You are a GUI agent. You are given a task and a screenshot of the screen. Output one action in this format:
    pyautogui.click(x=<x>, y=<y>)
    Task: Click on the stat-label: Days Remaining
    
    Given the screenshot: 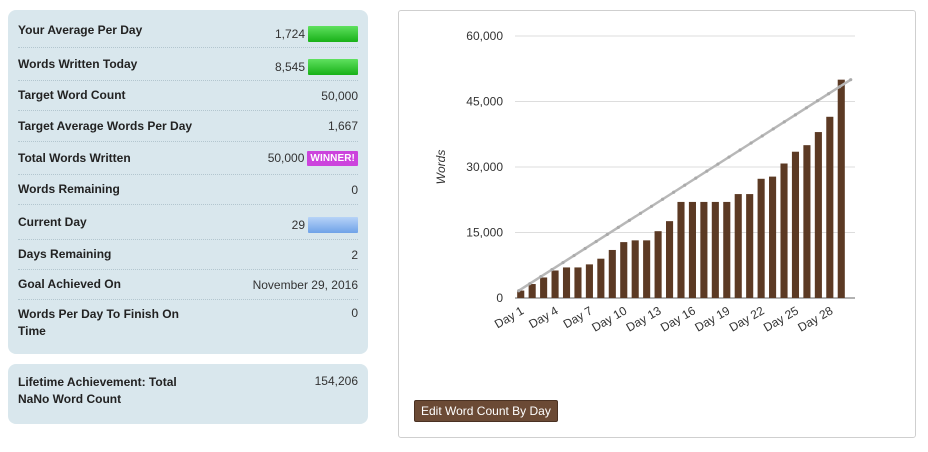 What is the action you would take?
    pyautogui.click(x=65, y=254)
    